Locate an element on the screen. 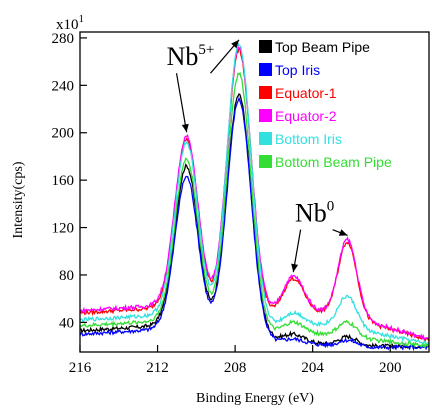 Image resolution: width=432 pixels, height=415 pixels. legend-label: Bottom Beam Pipe is located at coordinates (333, 162).